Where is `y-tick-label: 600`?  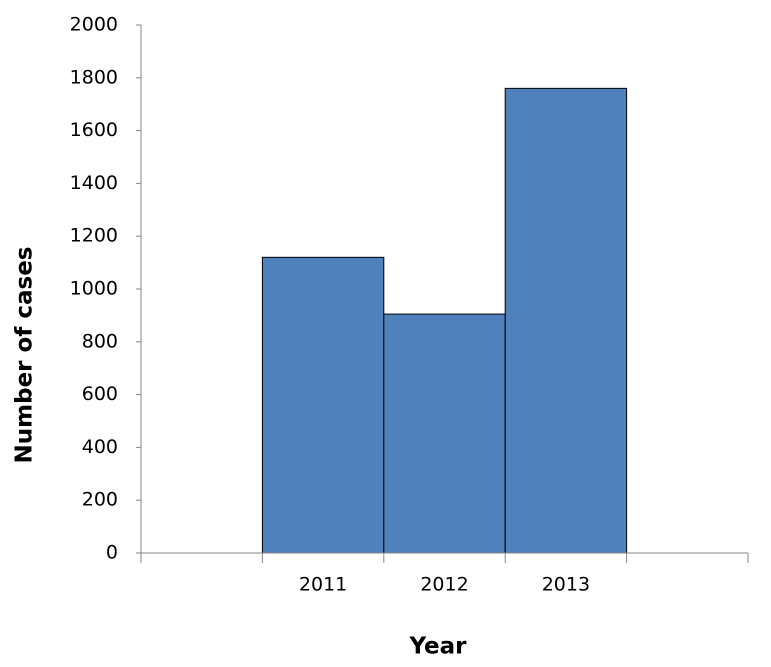
y-tick-label: 600 is located at coordinates (100, 394).